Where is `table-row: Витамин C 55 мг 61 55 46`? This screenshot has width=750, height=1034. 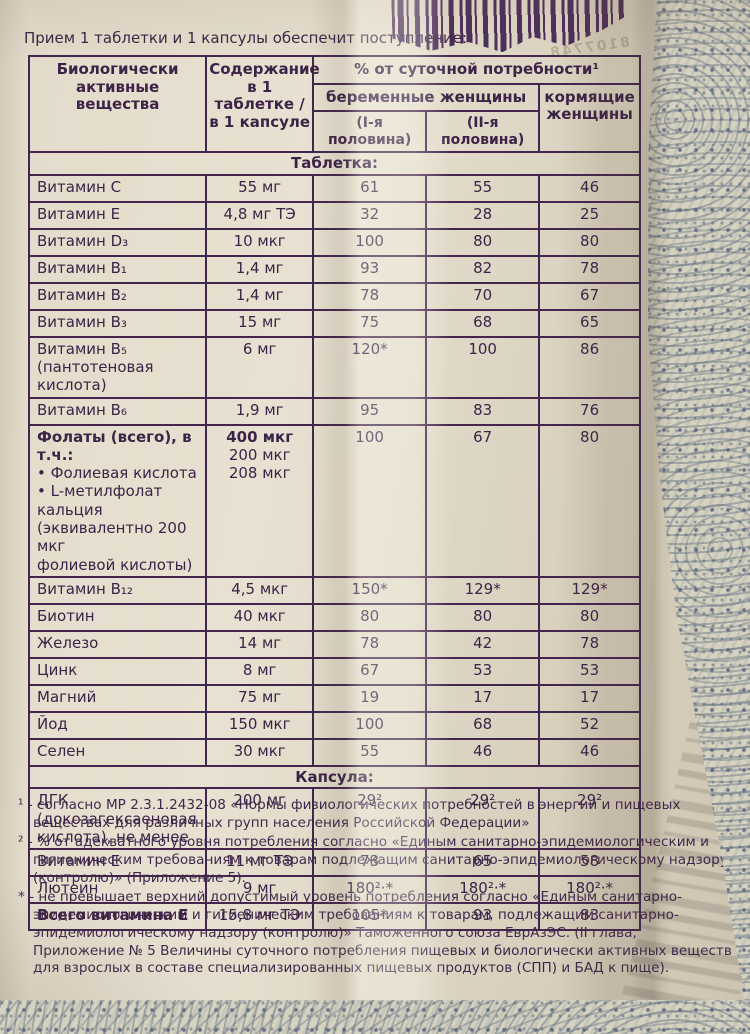
table-row: Витамин C 55 мг 61 55 46 is located at coordinates (334, 188).